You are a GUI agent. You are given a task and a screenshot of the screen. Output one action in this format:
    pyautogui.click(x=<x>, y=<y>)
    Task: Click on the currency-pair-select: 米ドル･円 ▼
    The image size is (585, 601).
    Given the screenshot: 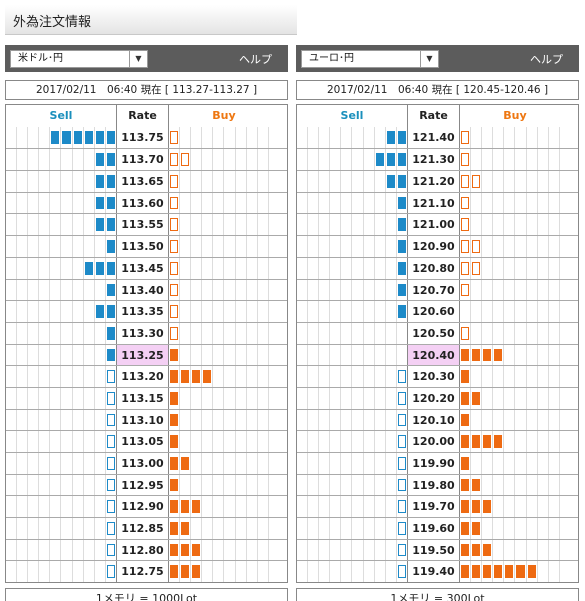 What is the action you would take?
    pyautogui.click(x=79, y=59)
    